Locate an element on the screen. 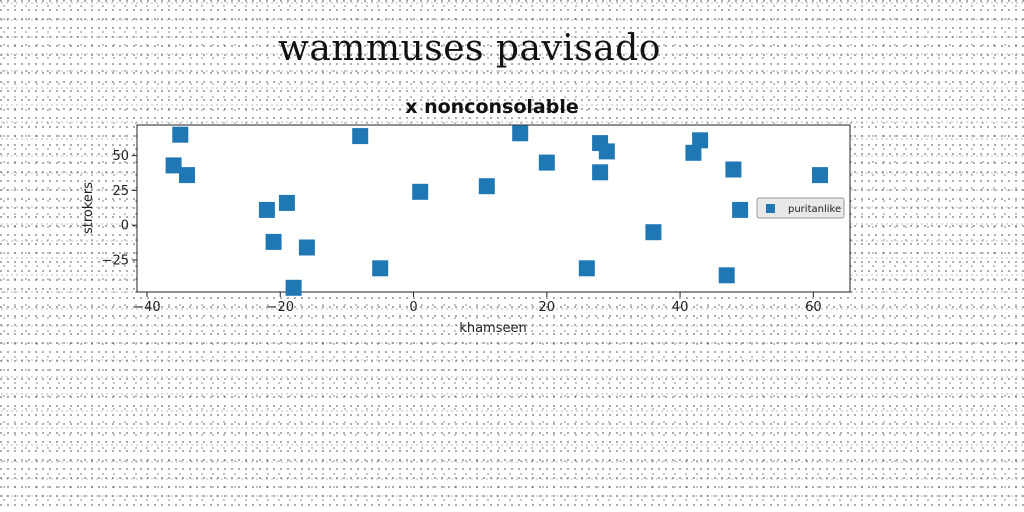  chart-title: x nonconsolable is located at coordinates (492, 107).